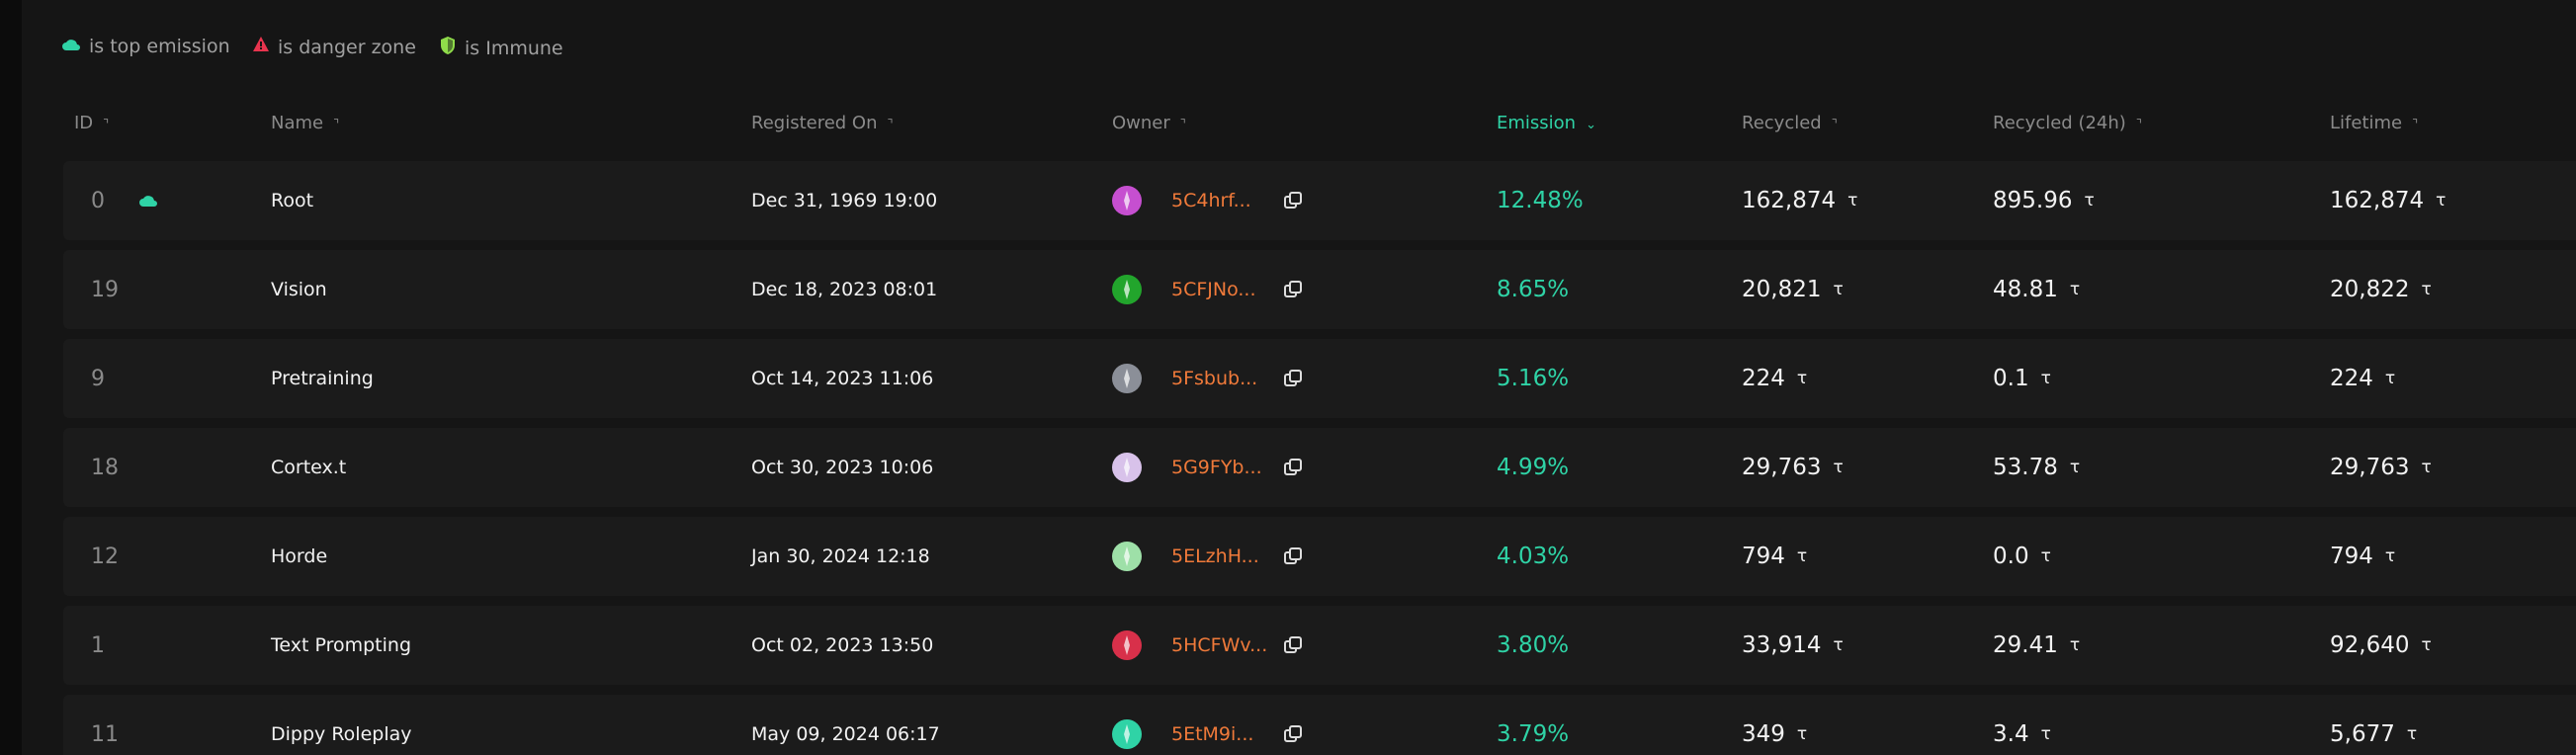  Describe the element at coordinates (1763, 556) in the screenshot. I see `value: 794` at that location.